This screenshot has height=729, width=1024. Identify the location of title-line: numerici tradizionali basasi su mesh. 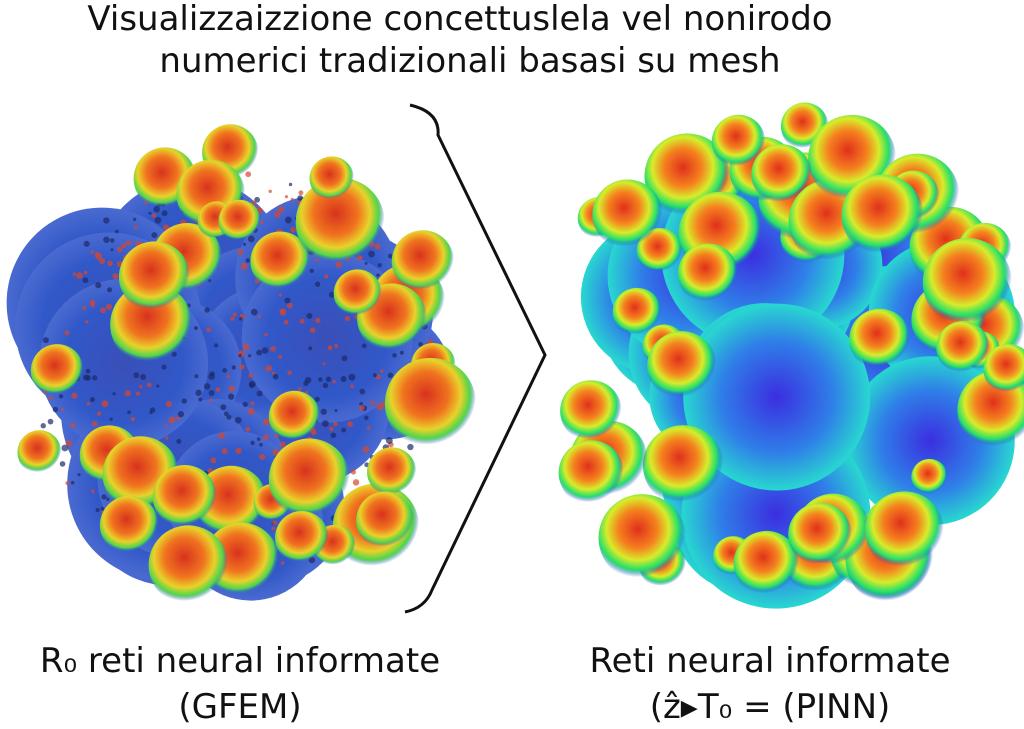
(469, 61).